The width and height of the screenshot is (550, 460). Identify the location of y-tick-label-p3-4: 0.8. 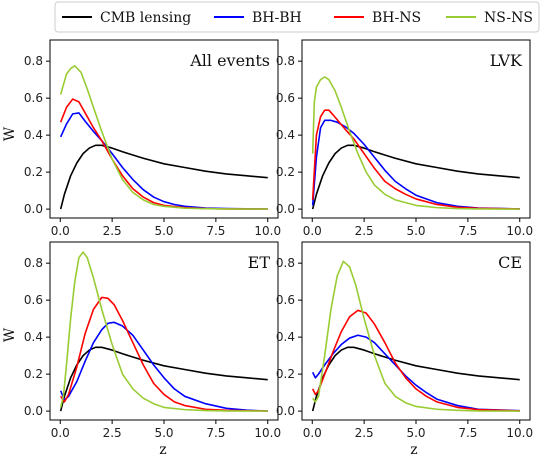
(285, 263).